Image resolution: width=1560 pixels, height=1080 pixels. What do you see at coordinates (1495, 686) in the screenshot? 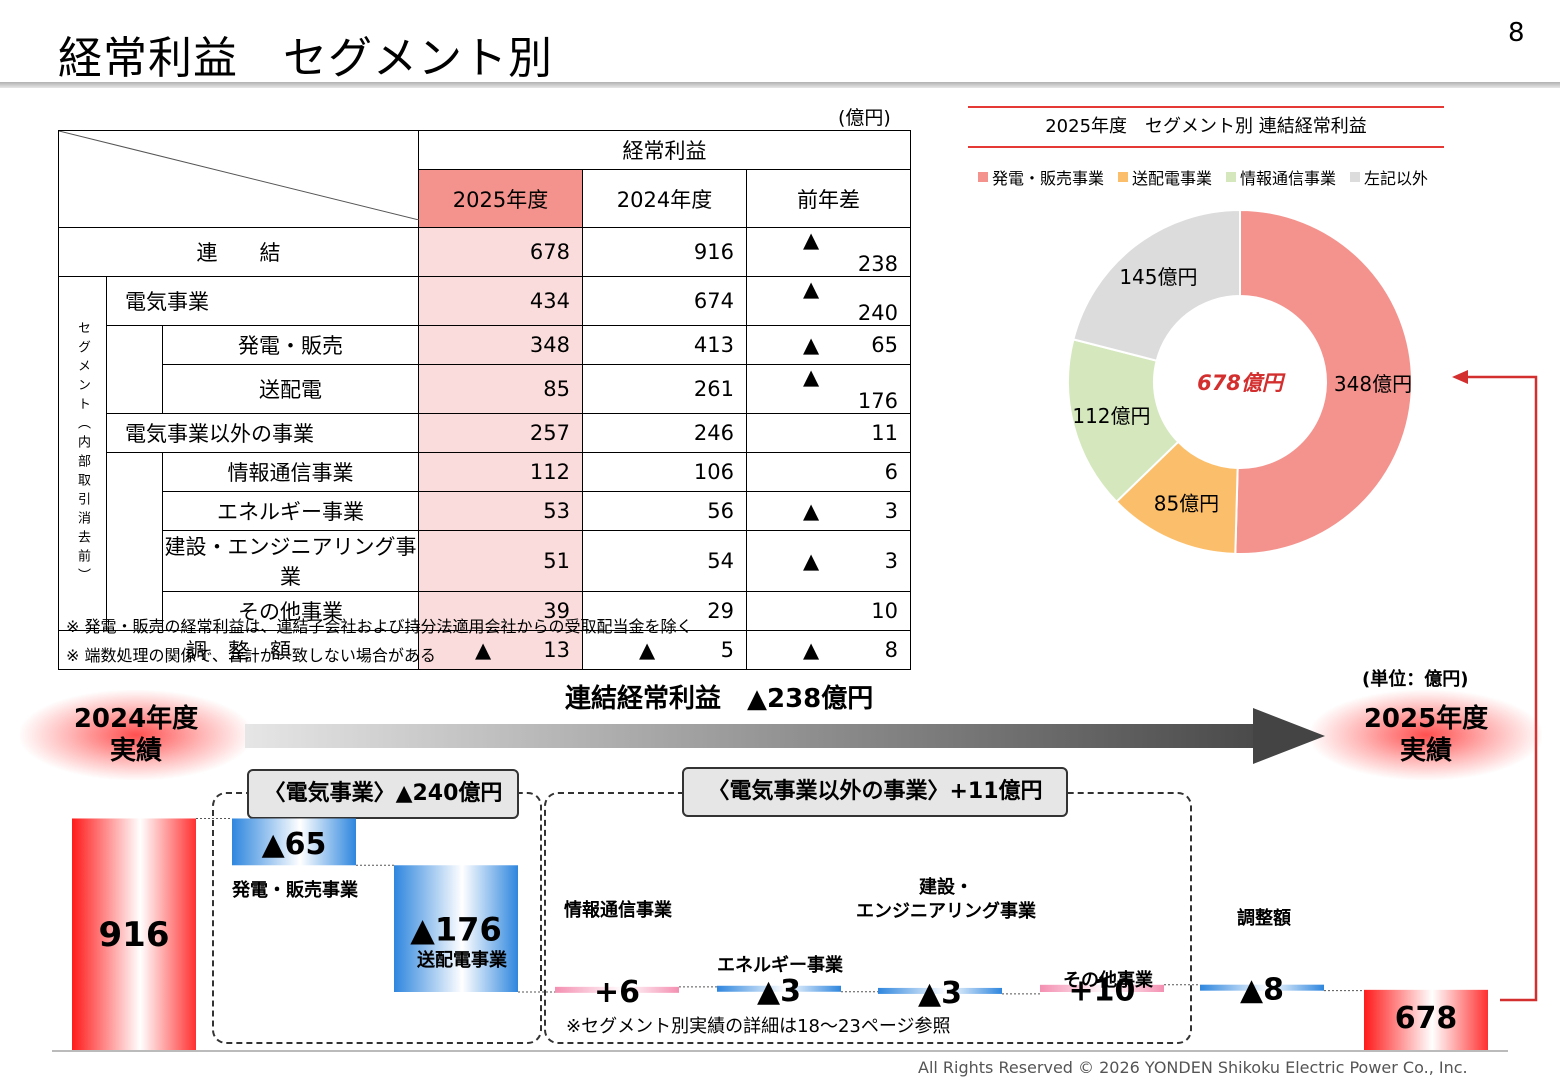
I see `return-arrow-icon` at bounding box center [1495, 686].